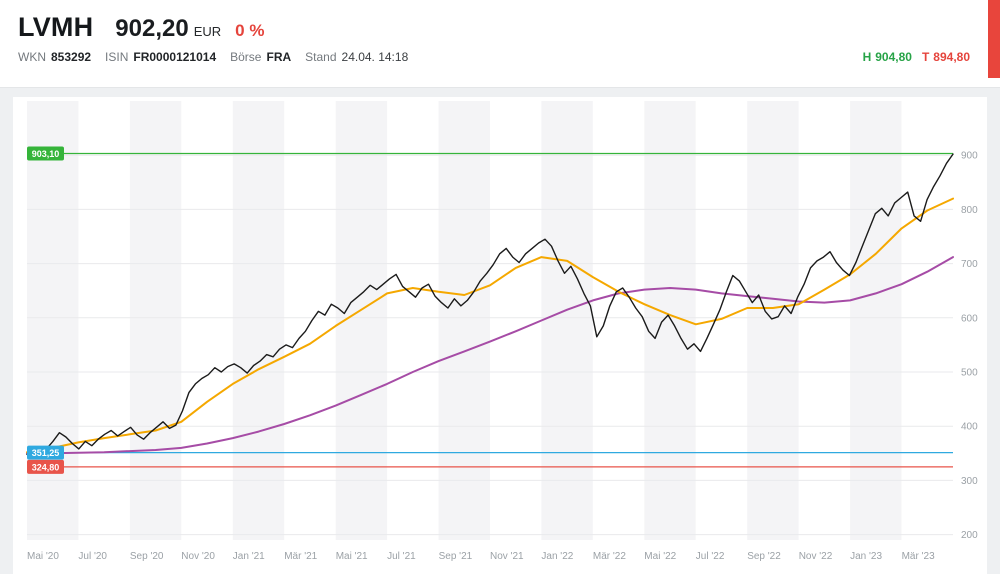 This screenshot has width=1000, height=574. Describe the element at coordinates (969, 535) in the screenshot. I see `y-axis-label: 200` at that location.